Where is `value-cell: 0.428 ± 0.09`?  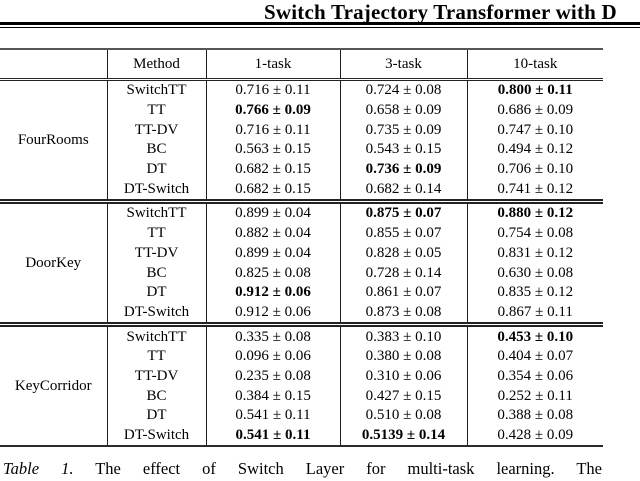 value-cell: 0.428 ± 0.09 is located at coordinates (534, 436).